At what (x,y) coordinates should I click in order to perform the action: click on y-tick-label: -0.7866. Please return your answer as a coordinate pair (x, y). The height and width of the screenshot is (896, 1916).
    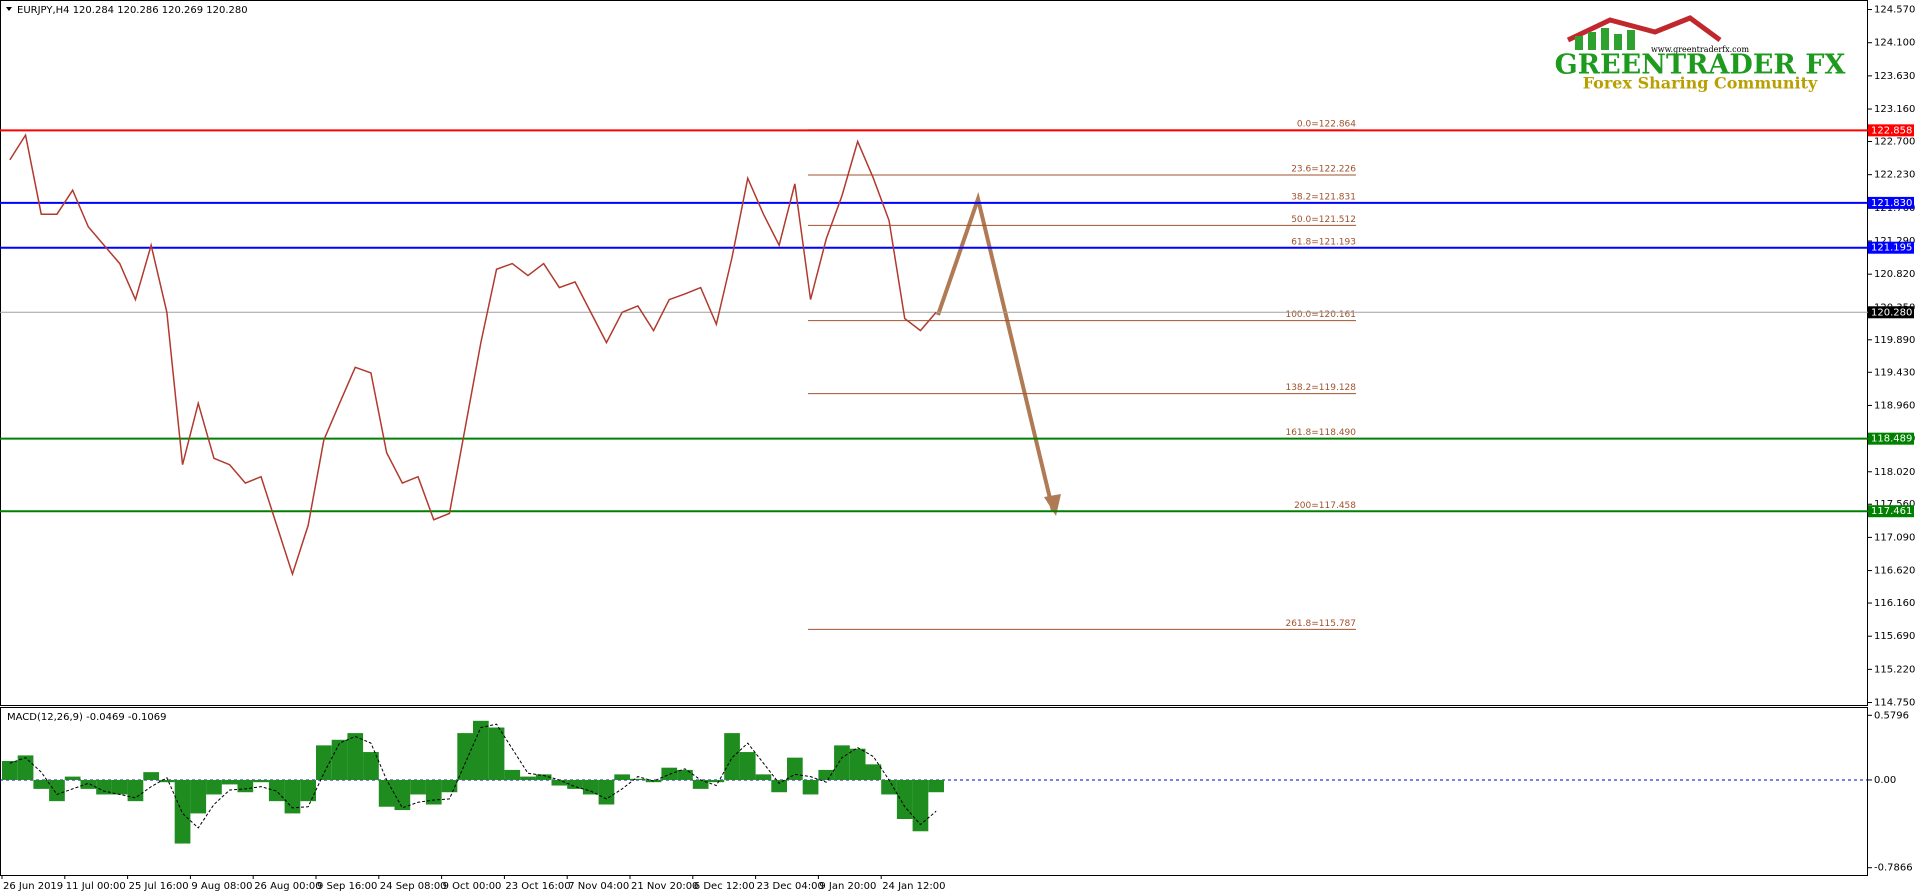
    Looking at the image, I should click on (1893, 868).